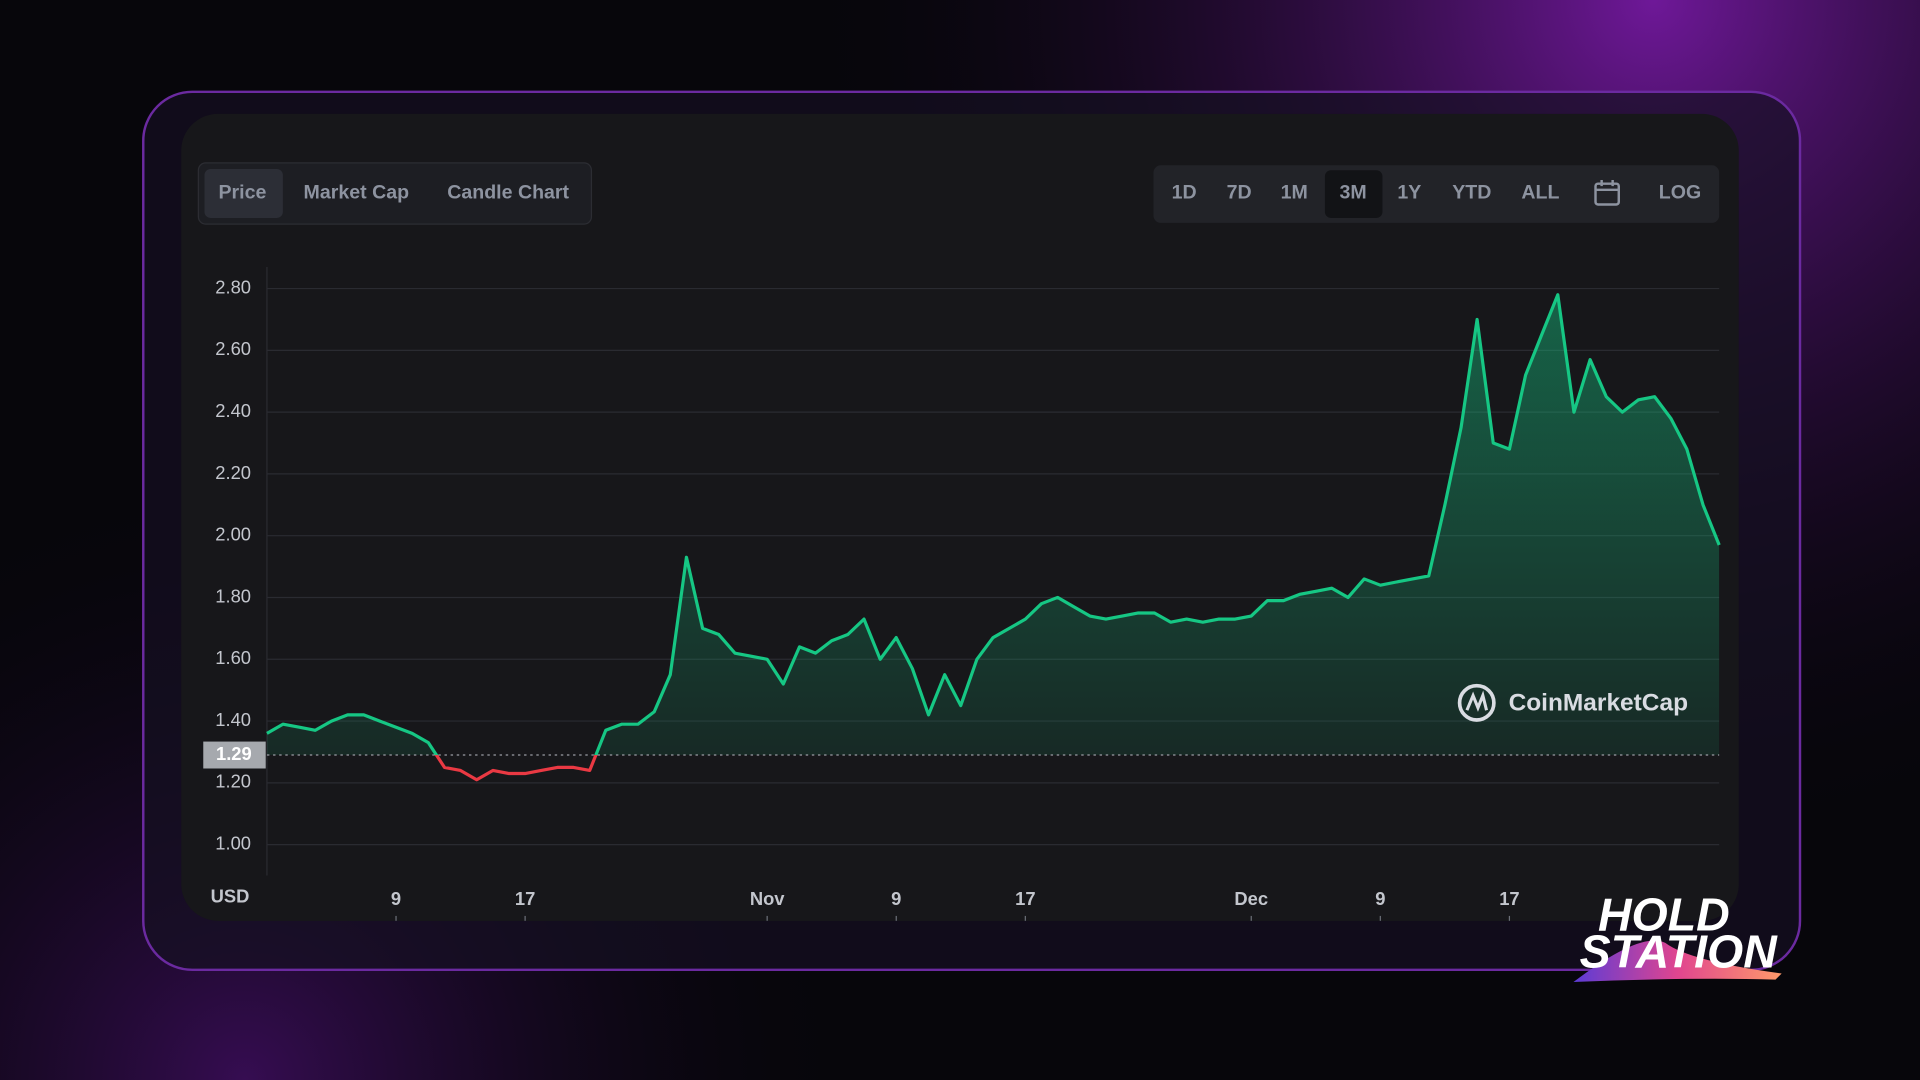 This screenshot has width=1920, height=1080. What do you see at coordinates (233, 472) in the screenshot?
I see `y-tick-label: 2.20` at bounding box center [233, 472].